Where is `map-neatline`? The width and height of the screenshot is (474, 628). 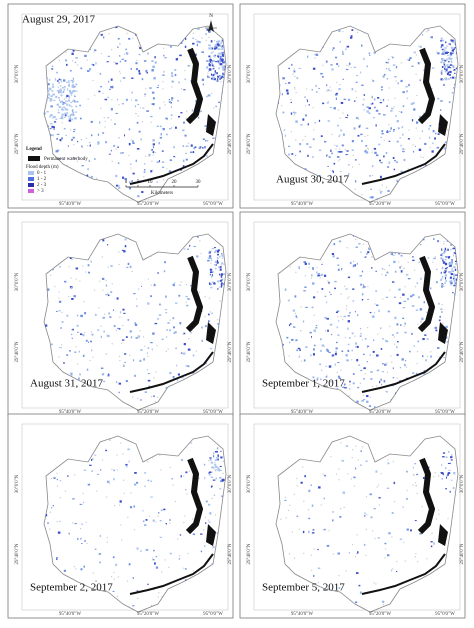
map-neatline is located at coordinates (125, 107).